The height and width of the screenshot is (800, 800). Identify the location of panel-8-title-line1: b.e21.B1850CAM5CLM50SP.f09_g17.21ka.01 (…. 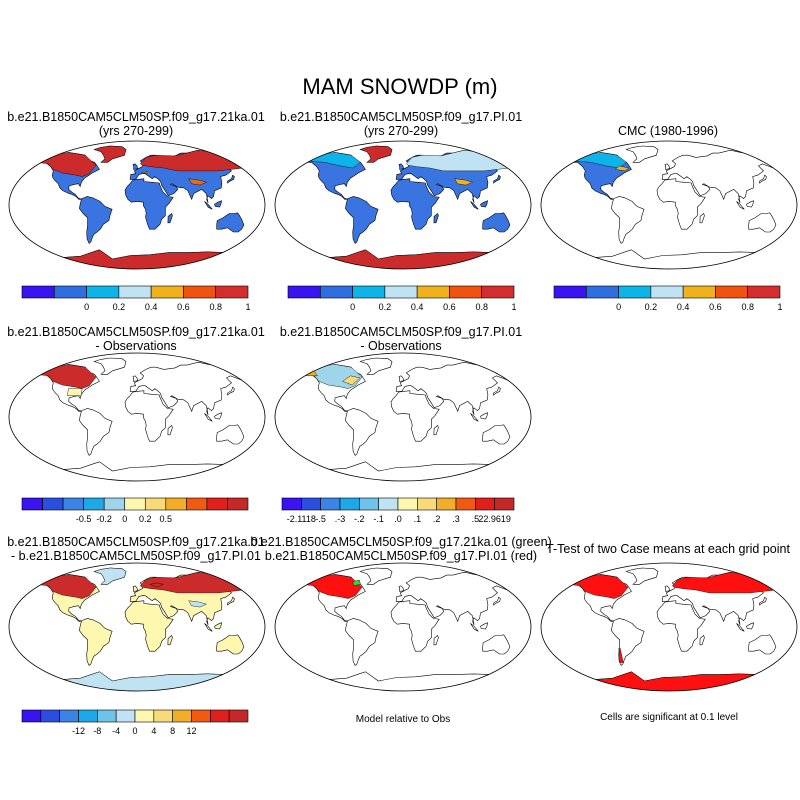
(401, 542).